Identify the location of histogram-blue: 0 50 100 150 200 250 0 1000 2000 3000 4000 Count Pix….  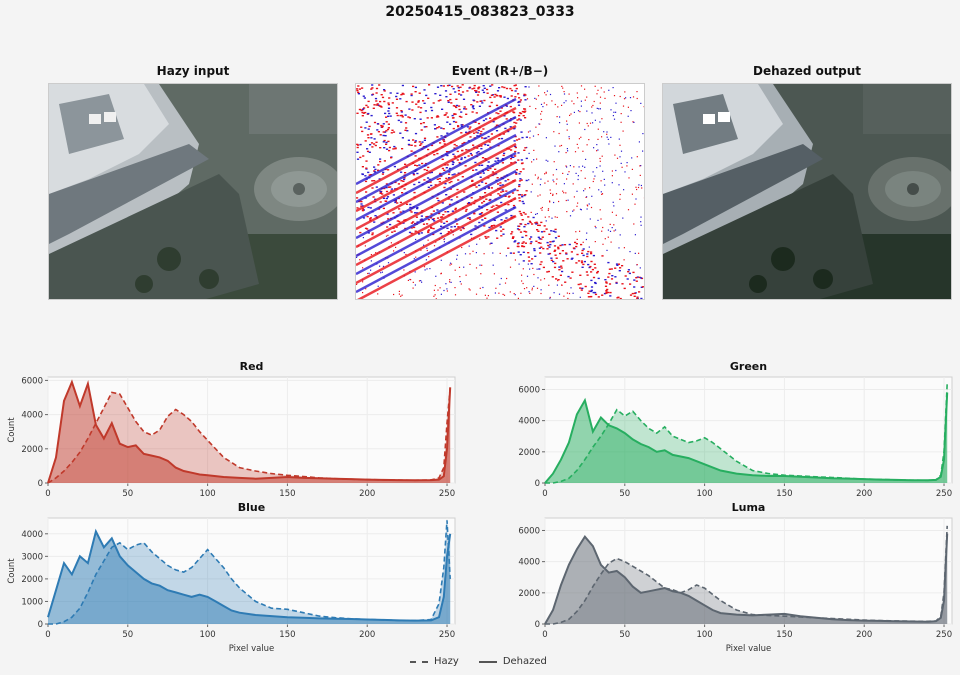
(231, 585).